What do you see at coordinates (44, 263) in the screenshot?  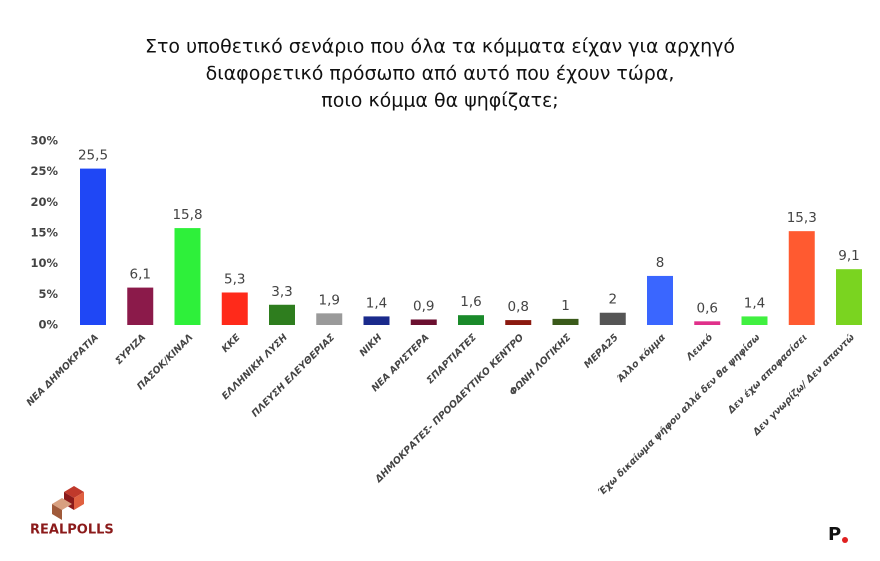 I see `y-tick-label: 10%` at bounding box center [44, 263].